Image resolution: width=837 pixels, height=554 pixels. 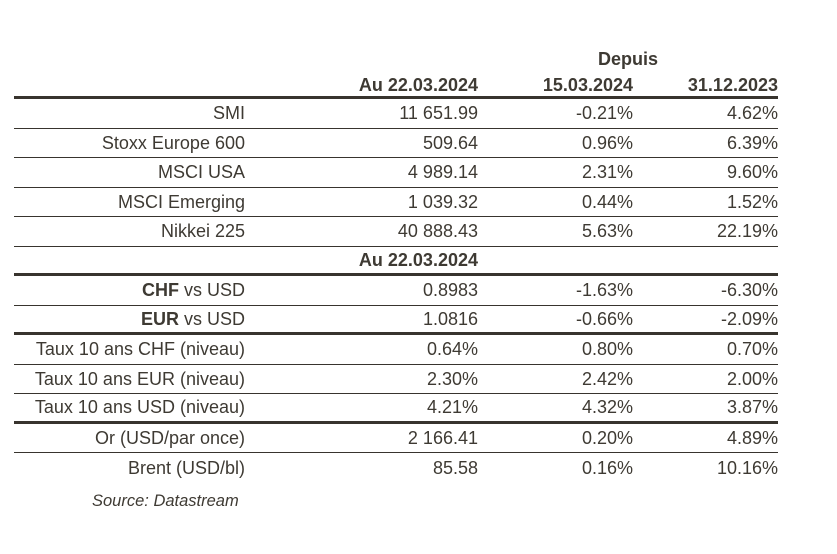 I want to click on row-change-since-ytd: 9.60%, so click(x=752, y=172).